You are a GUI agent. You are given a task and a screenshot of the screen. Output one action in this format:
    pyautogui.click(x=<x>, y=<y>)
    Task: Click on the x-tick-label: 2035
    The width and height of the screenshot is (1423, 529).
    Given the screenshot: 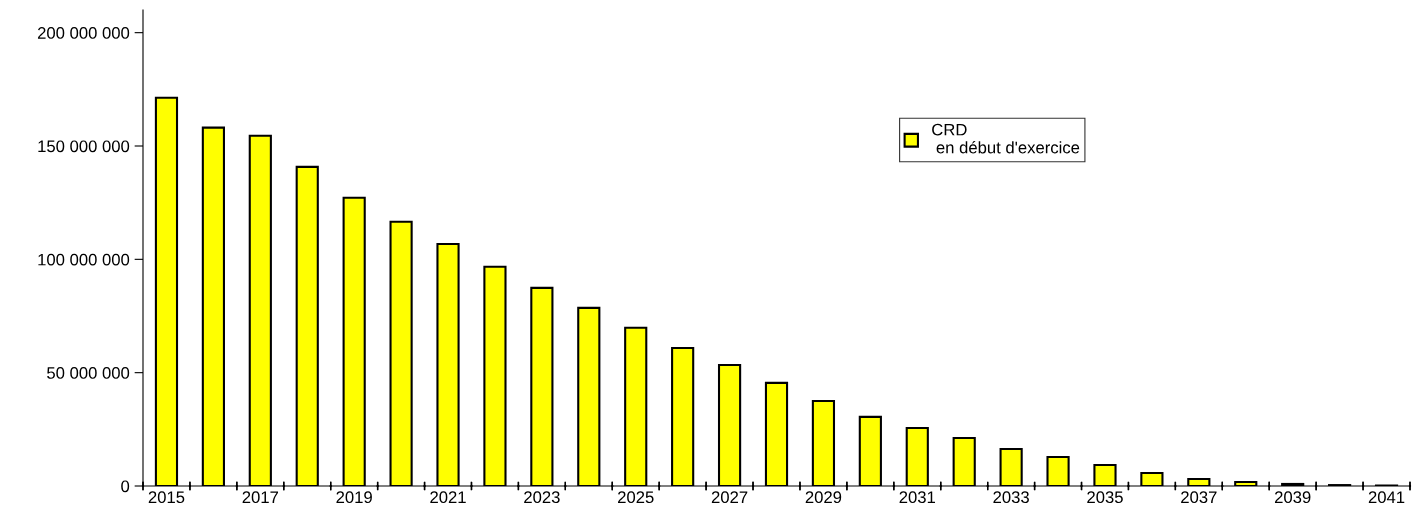 What is the action you would take?
    pyautogui.click(x=1105, y=497)
    